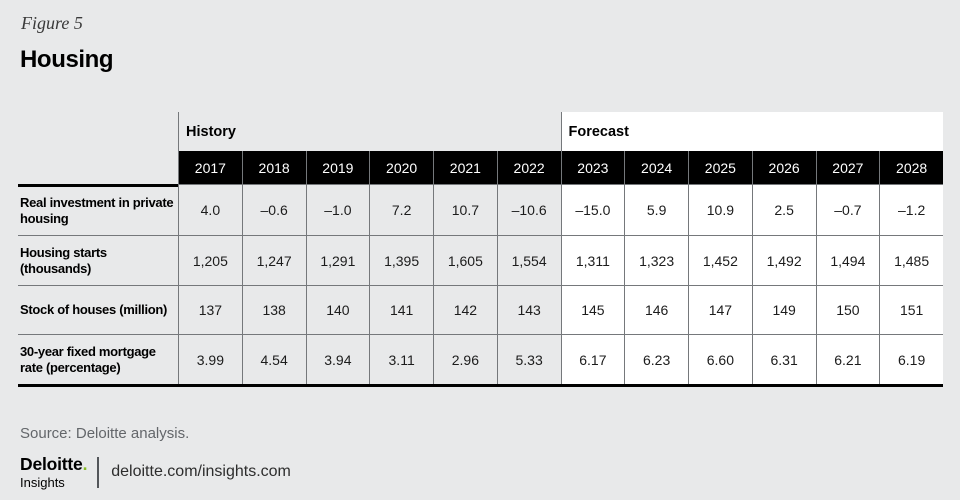 Image resolution: width=960 pixels, height=500 pixels. I want to click on table-cell-forecast: 6.21, so click(847, 359).